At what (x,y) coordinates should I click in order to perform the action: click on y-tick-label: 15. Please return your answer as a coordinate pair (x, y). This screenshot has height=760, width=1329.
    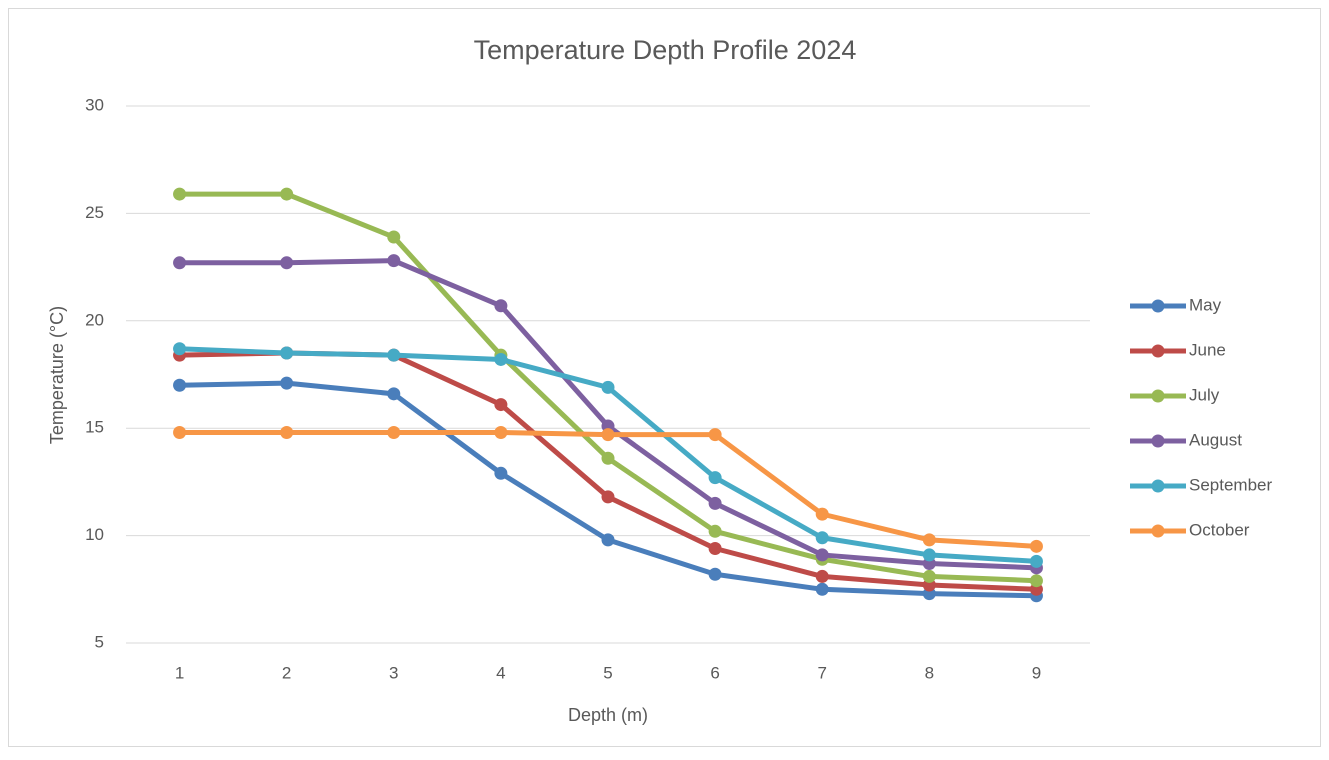
    Looking at the image, I should click on (94, 427).